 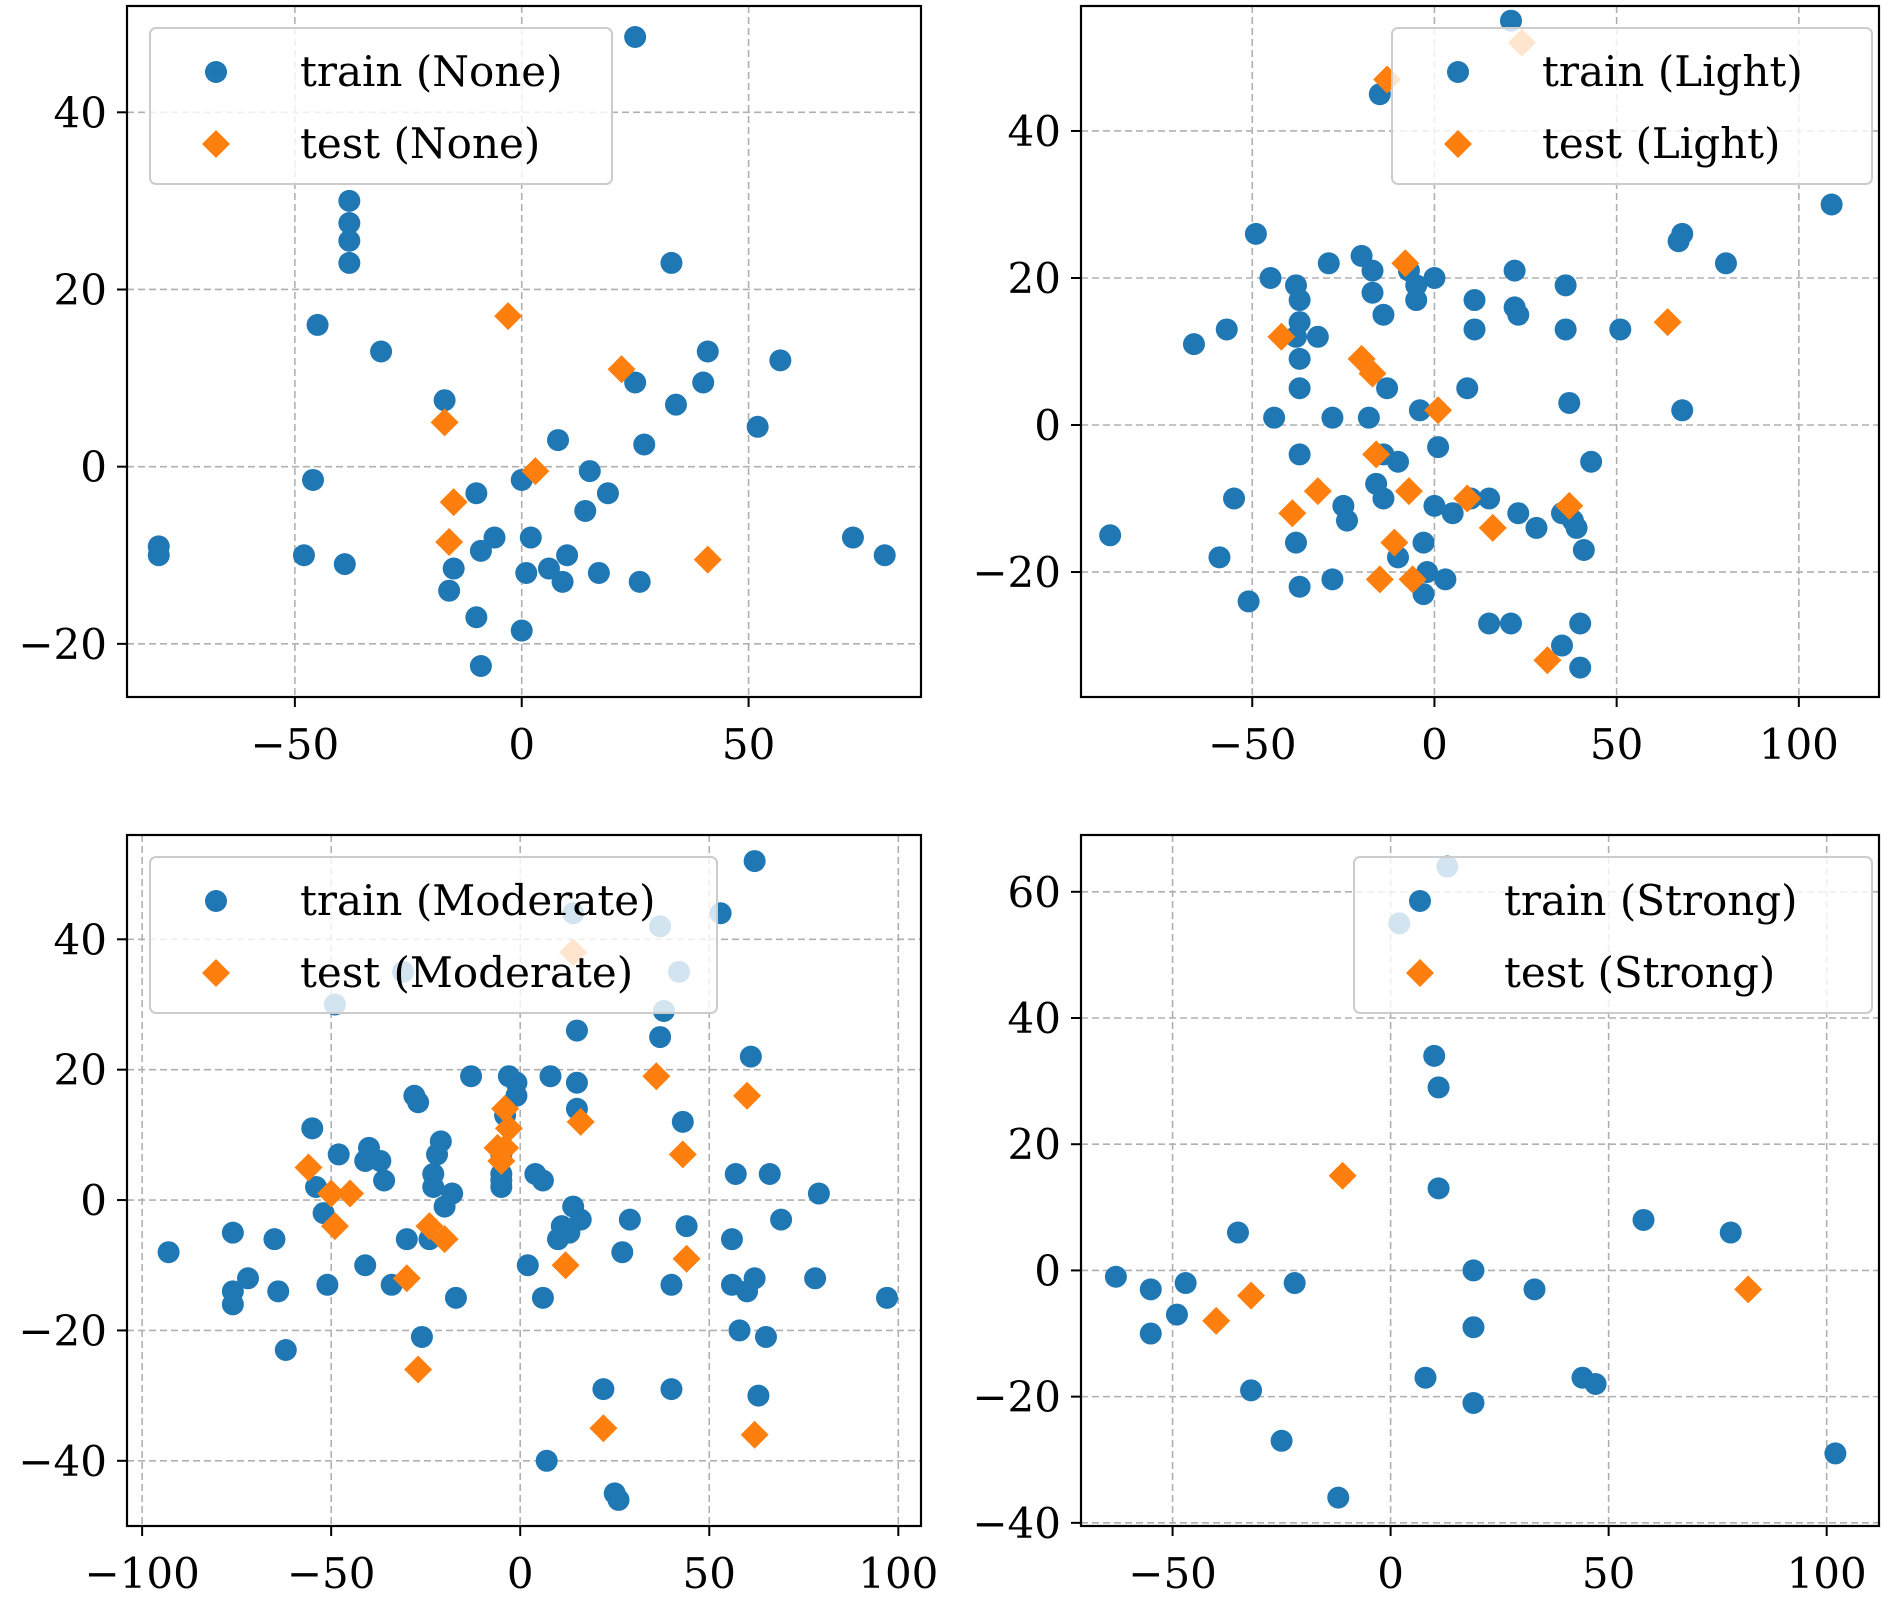 What do you see at coordinates (1672, 71) in the screenshot?
I see `legend-label: train (Light)` at bounding box center [1672, 71].